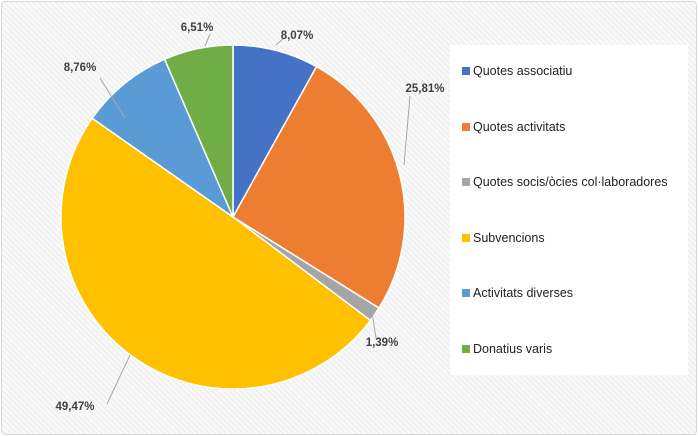 This screenshot has width=698, height=436. What do you see at coordinates (509, 237) in the screenshot?
I see `legend-label: Subvencions` at bounding box center [509, 237].